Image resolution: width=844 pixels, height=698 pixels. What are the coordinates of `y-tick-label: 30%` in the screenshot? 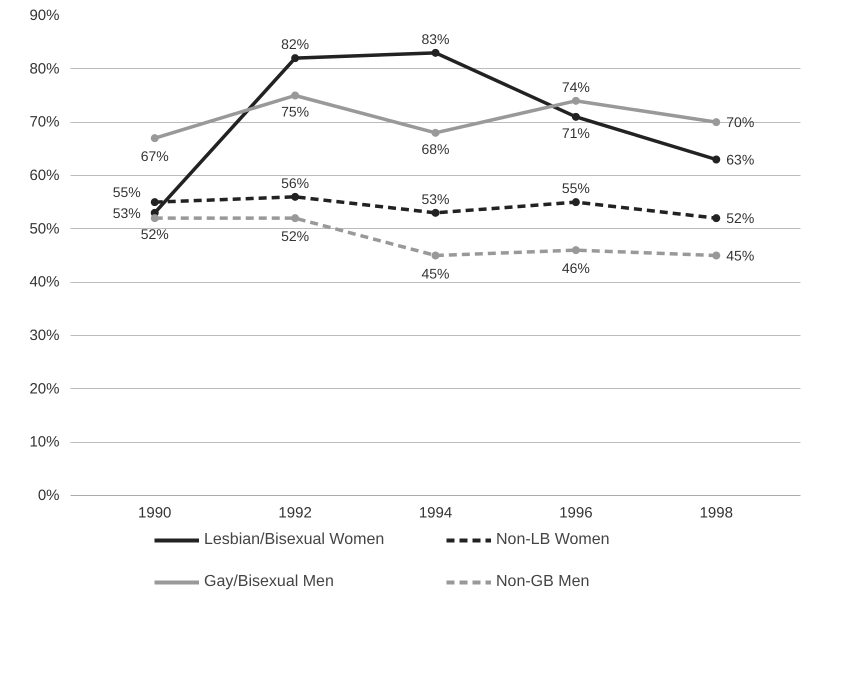 It's located at (44, 335).